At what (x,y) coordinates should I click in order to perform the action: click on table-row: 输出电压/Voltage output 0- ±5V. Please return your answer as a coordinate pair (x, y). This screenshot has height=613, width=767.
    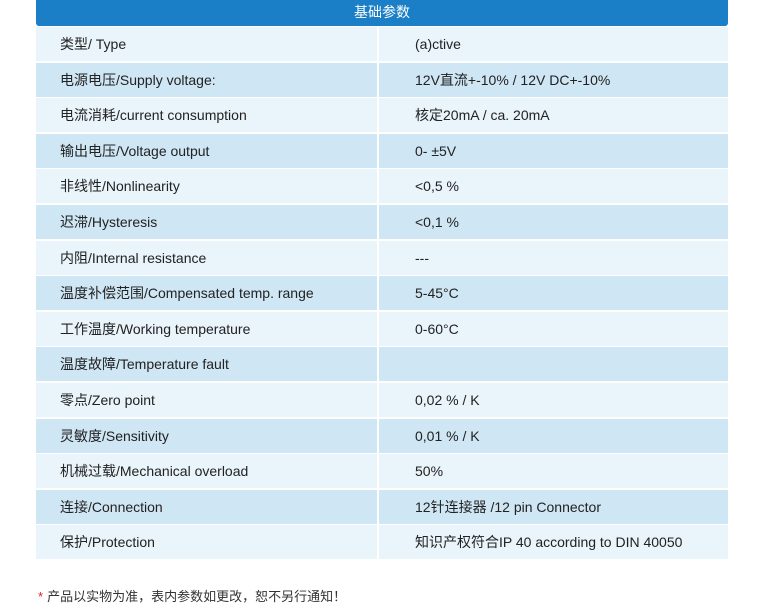
    Looking at the image, I should click on (382, 150).